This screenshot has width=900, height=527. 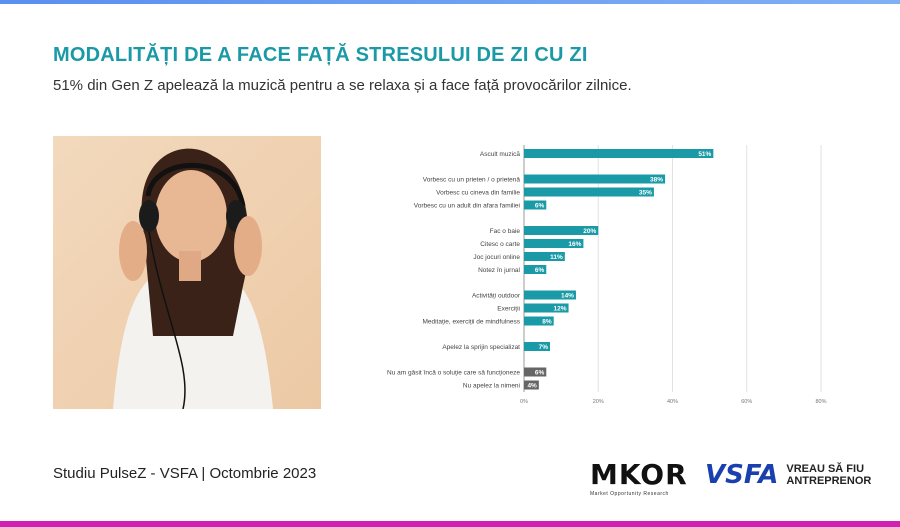 I want to click on bar-value-label: 11%, so click(x=556, y=257).